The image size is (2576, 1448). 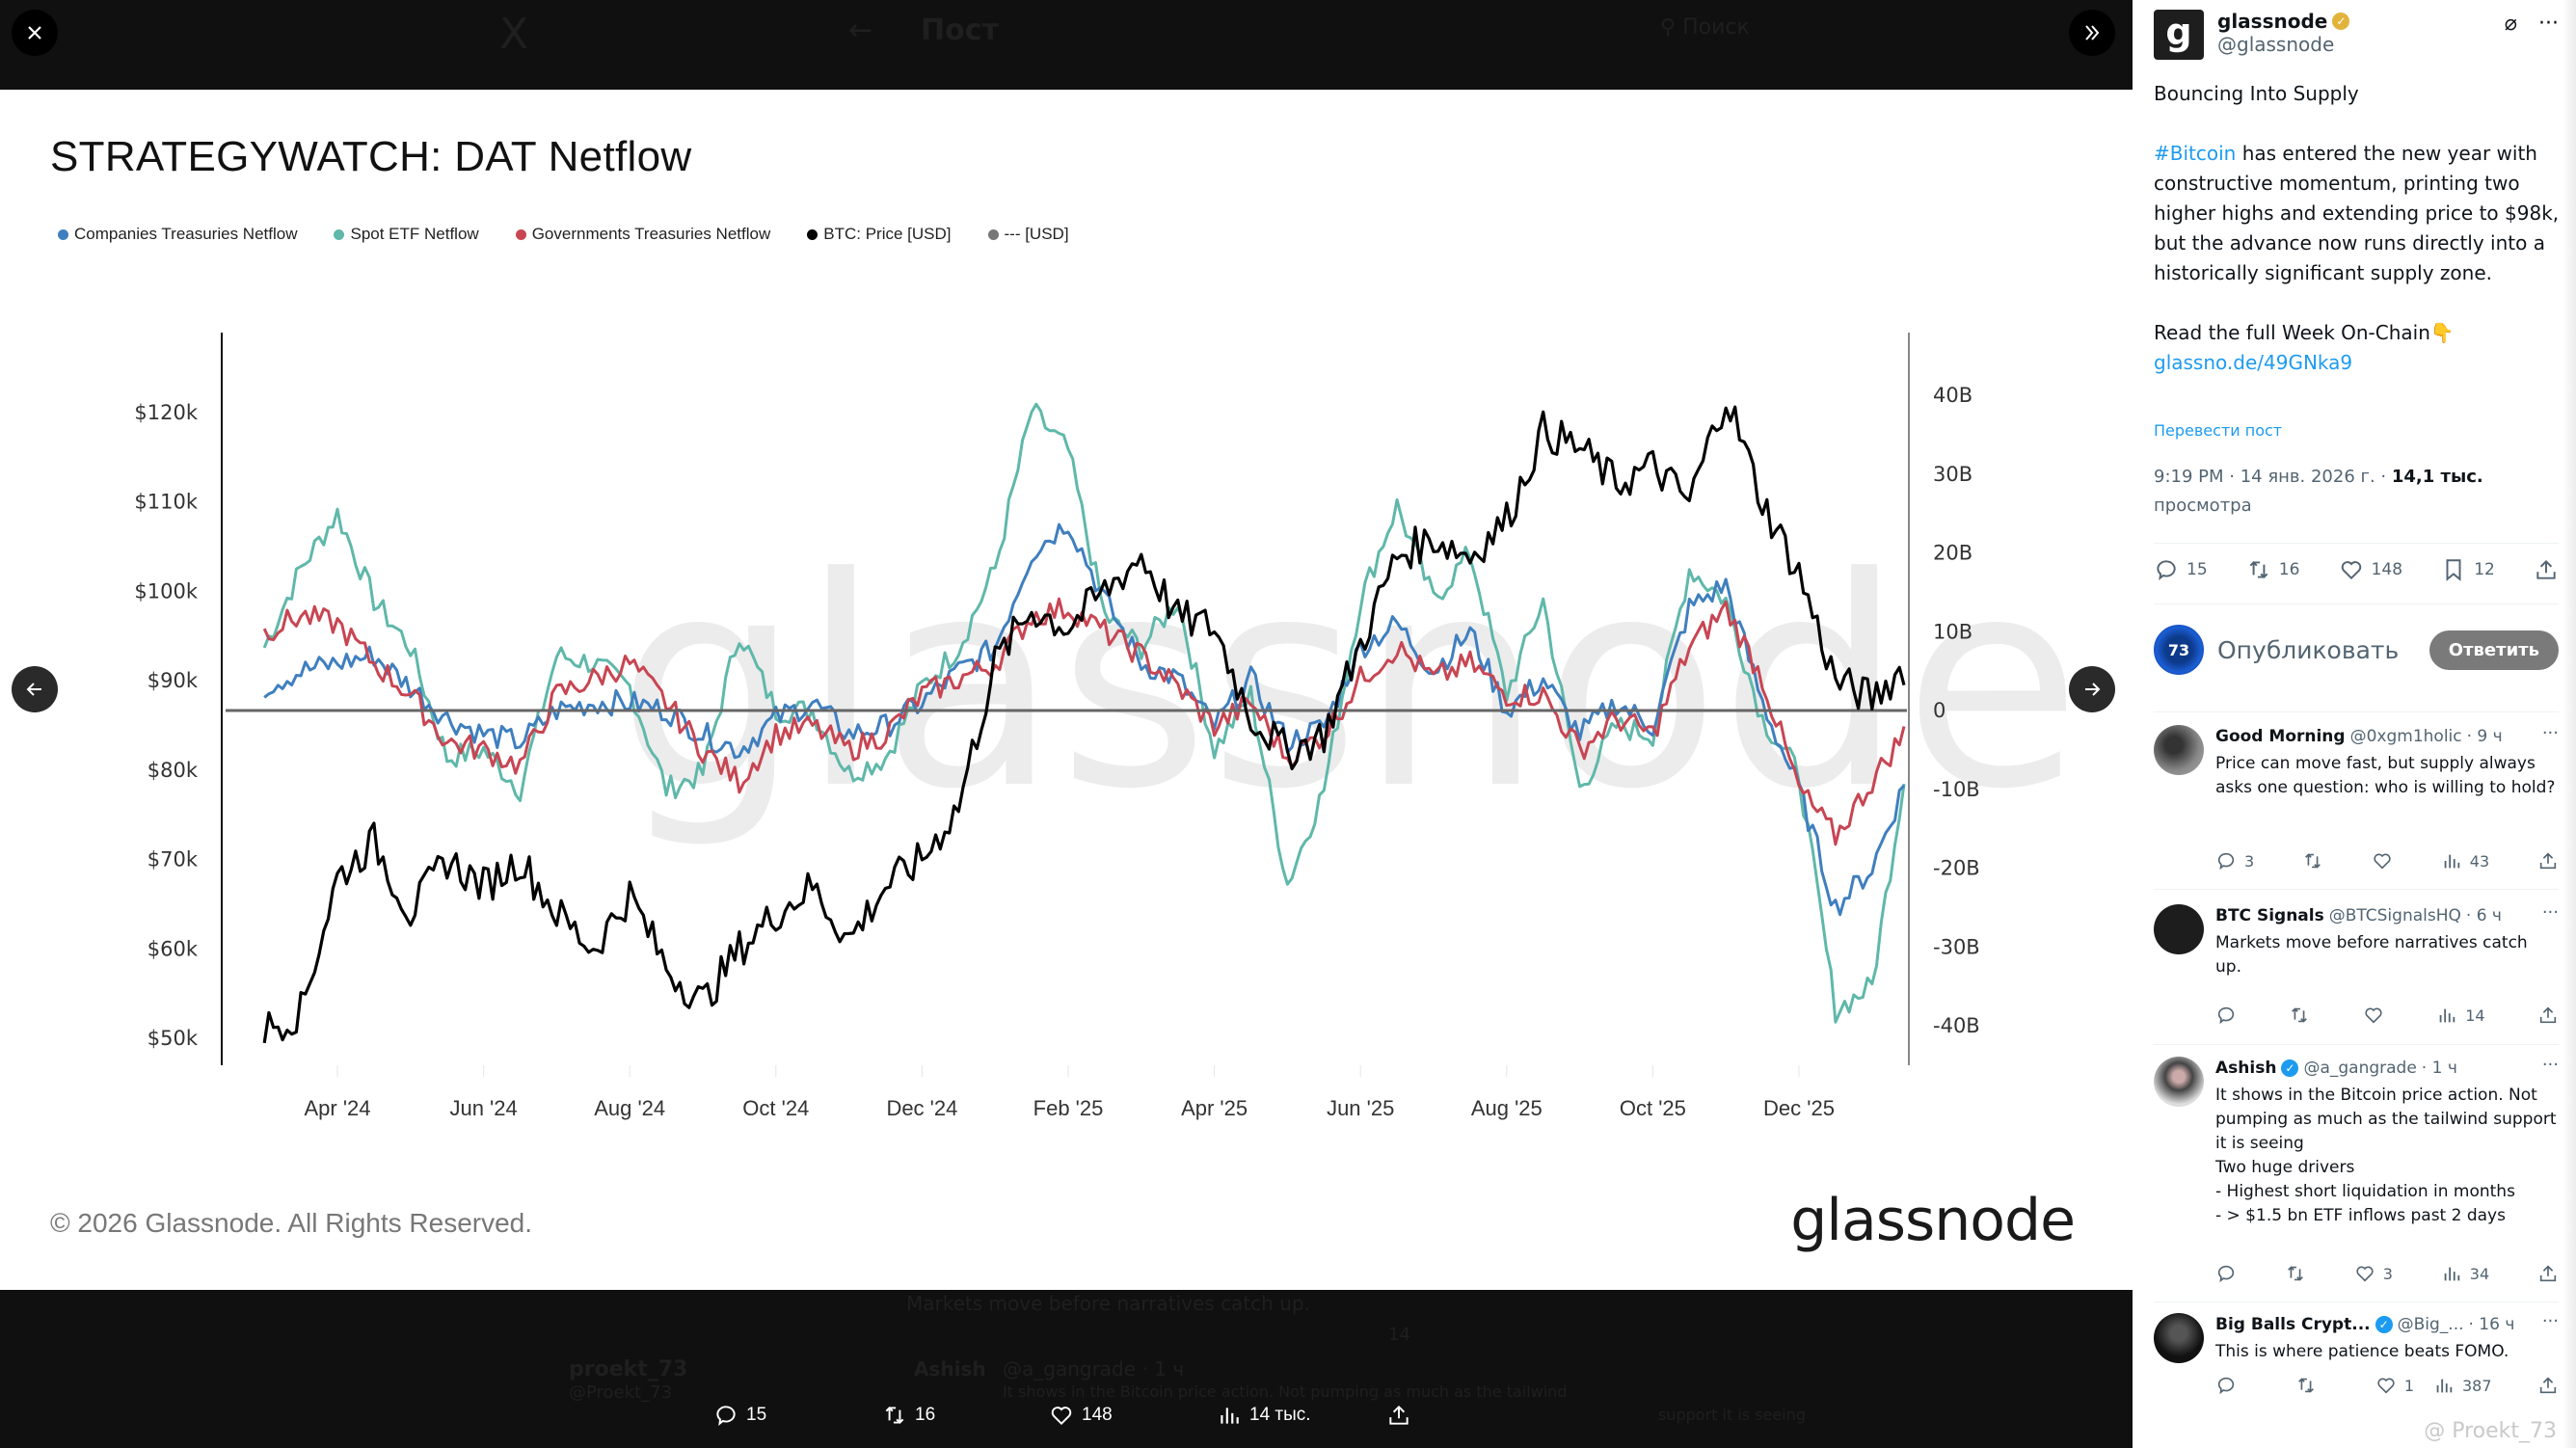 What do you see at coordinates (483, 1108) in the screenshot?
I see `x-tick-label: Jun '24` at bounding box center [483, 1108].